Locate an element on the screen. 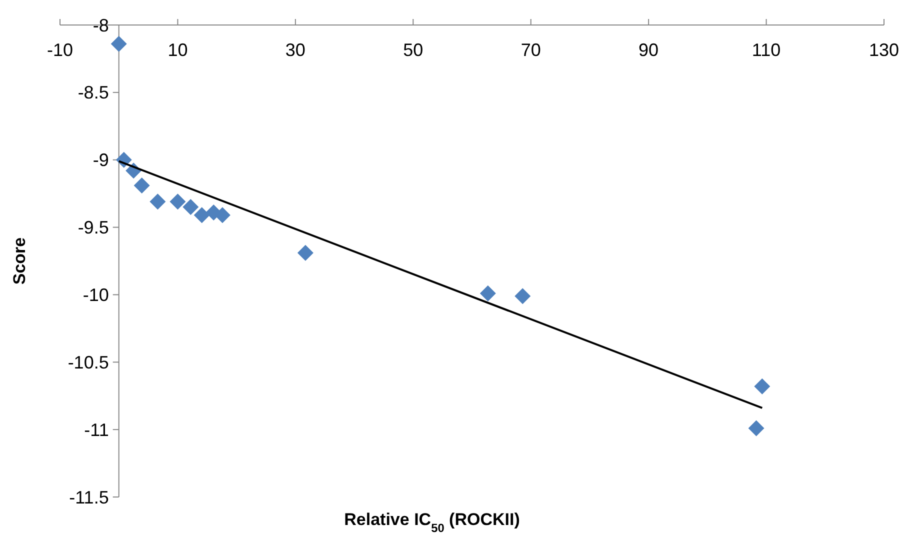 The height and width of the screenshot is (535, 904). x-tick-label: 50 is located at coordinates (413, 50).